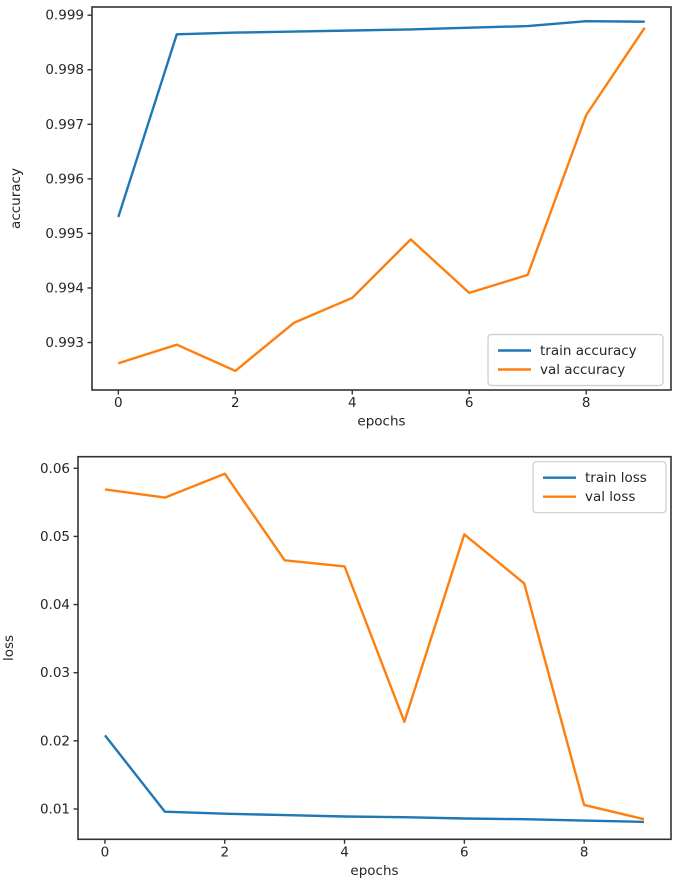  Describe the element at coordinates (64, 125) in the screenshot. I see `y-tick-label: 0.997` at that location.